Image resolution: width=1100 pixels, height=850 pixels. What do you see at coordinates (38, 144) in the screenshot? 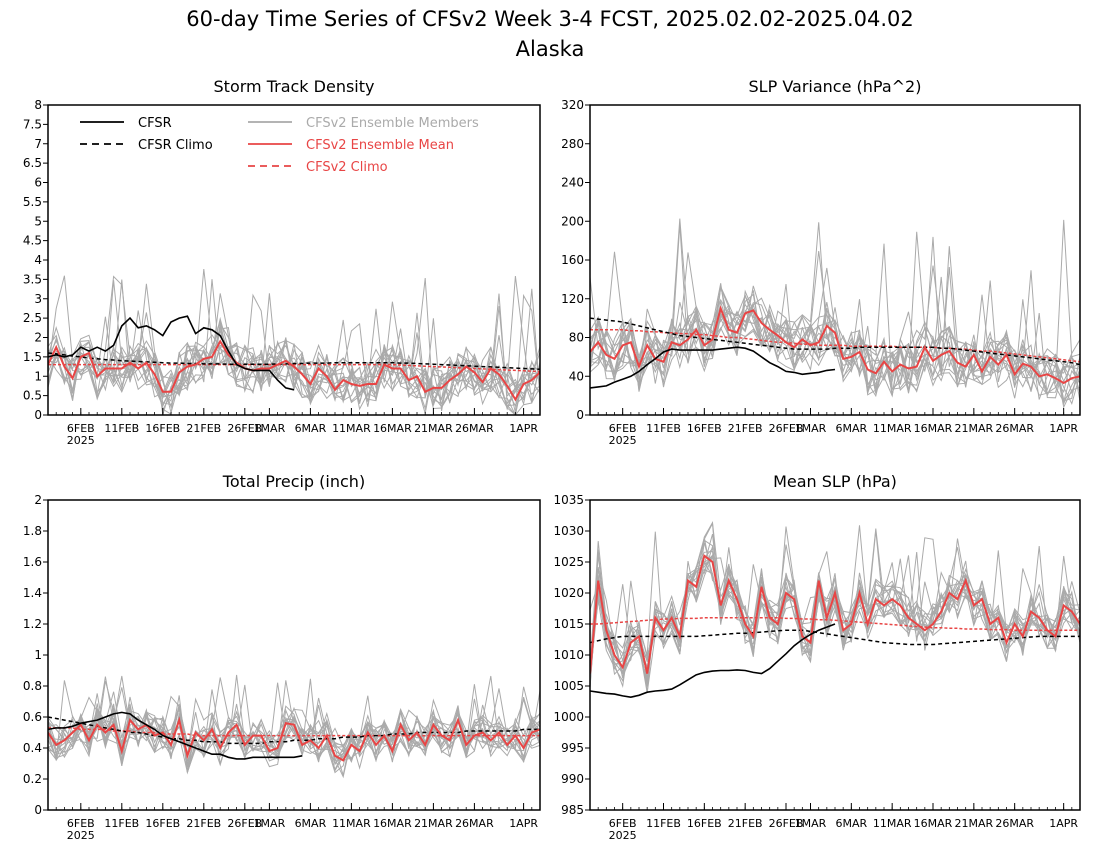
I see `y-tick-label: 7` at bounding box center [38, 144].